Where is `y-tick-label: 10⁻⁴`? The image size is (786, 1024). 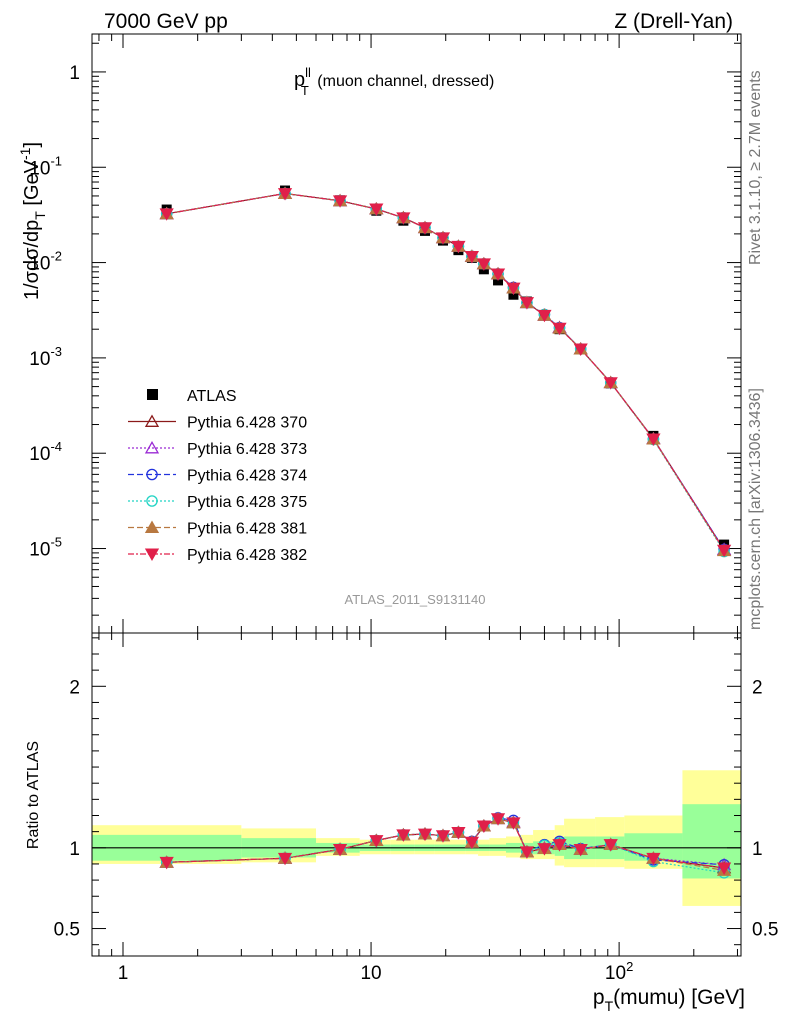
y-tick-label: 10⁻⁴ is located at coordinates (45, 452).